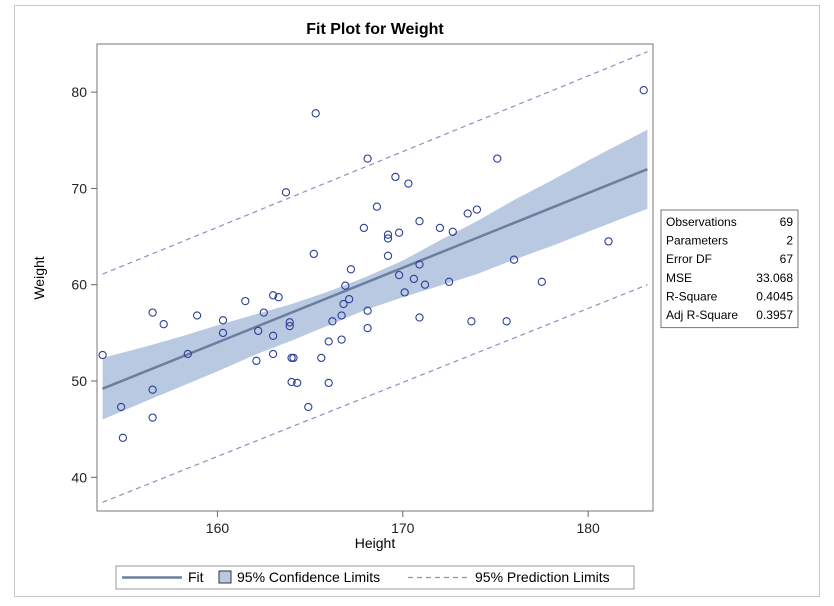 This screenshot has width=834, height=606. What do you see at coordinates (729, 269) in the screenshot?
I see `stats-table-border` at bounding box center [729, 269].